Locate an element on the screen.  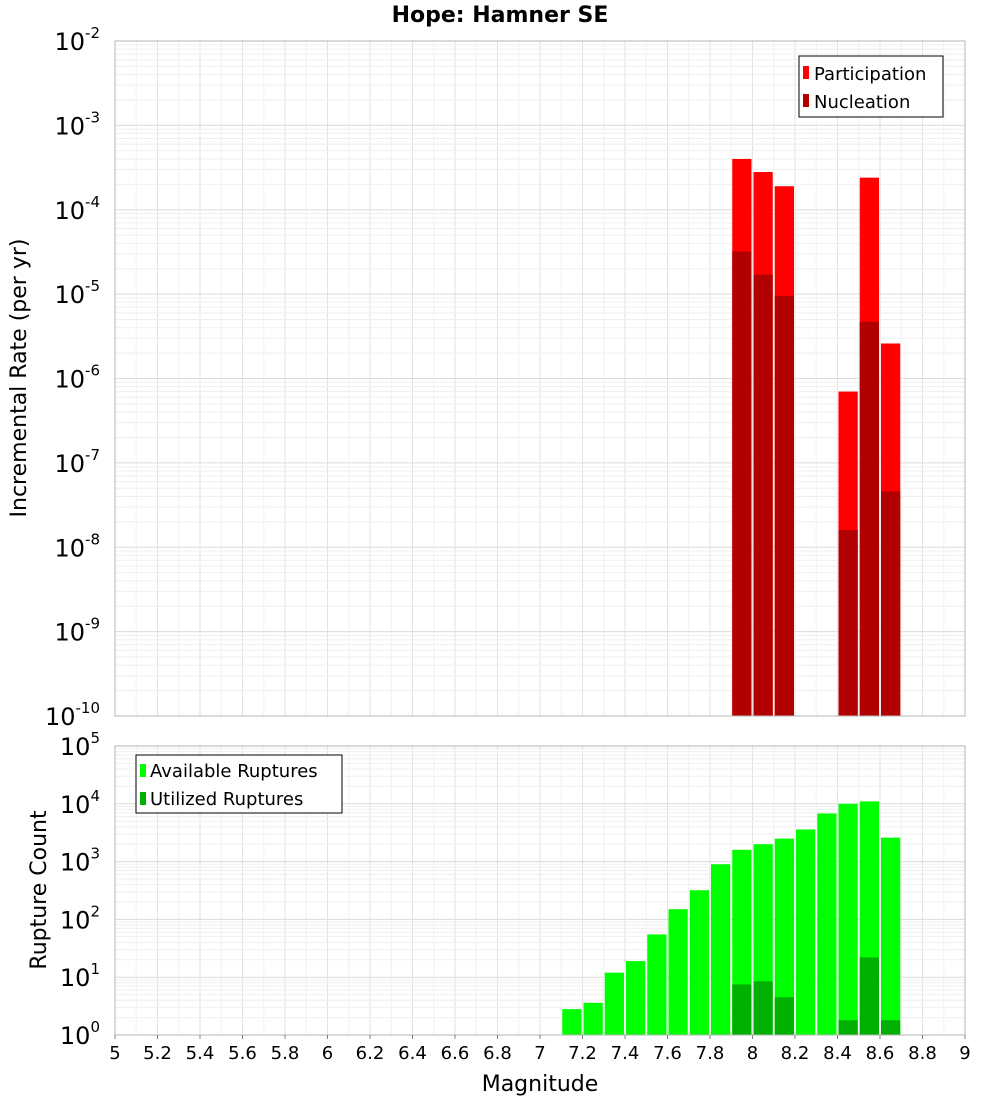
x-tick-label: 7.8 is located at coordinates (710, 1053).